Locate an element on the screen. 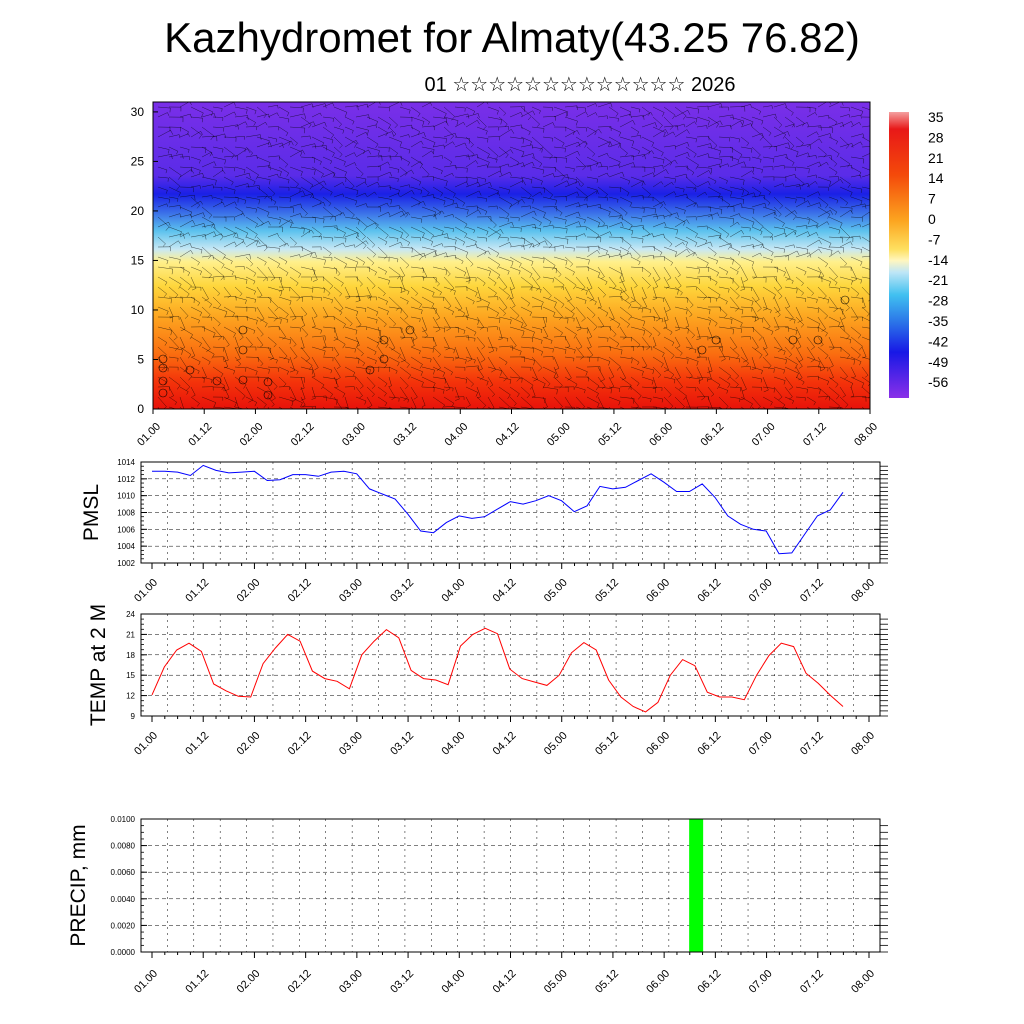 The width and height of the screenshot is (1024, 1024). calm-wind-marker is located at coordinates (410, 330).